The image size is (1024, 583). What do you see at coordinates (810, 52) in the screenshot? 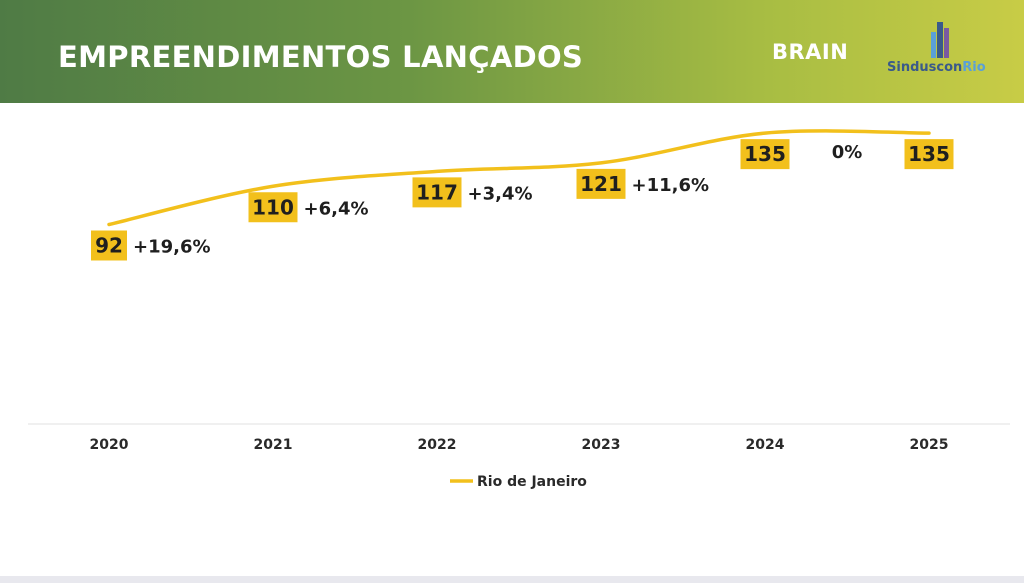
I see `brain-logo: BRAIN` at bounding box center [810, 52].